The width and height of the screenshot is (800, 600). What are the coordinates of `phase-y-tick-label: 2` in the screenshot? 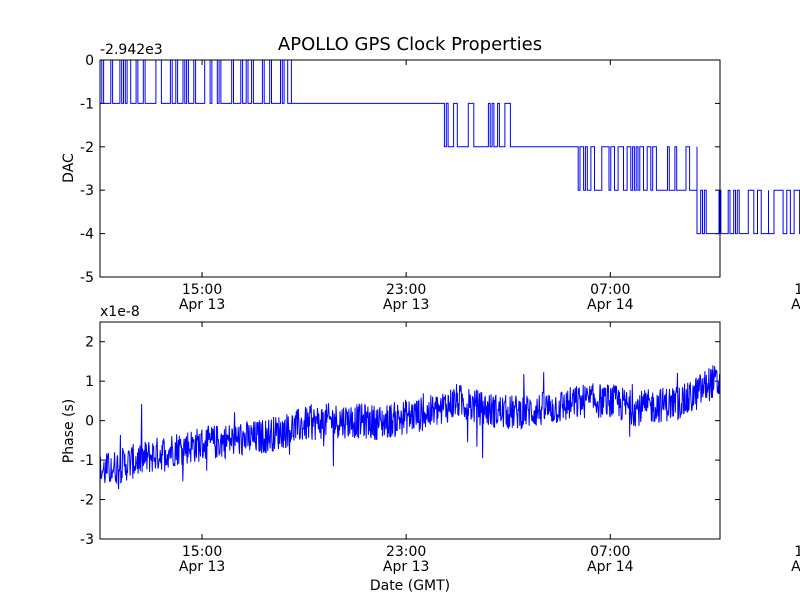 It's located at (89, 343).